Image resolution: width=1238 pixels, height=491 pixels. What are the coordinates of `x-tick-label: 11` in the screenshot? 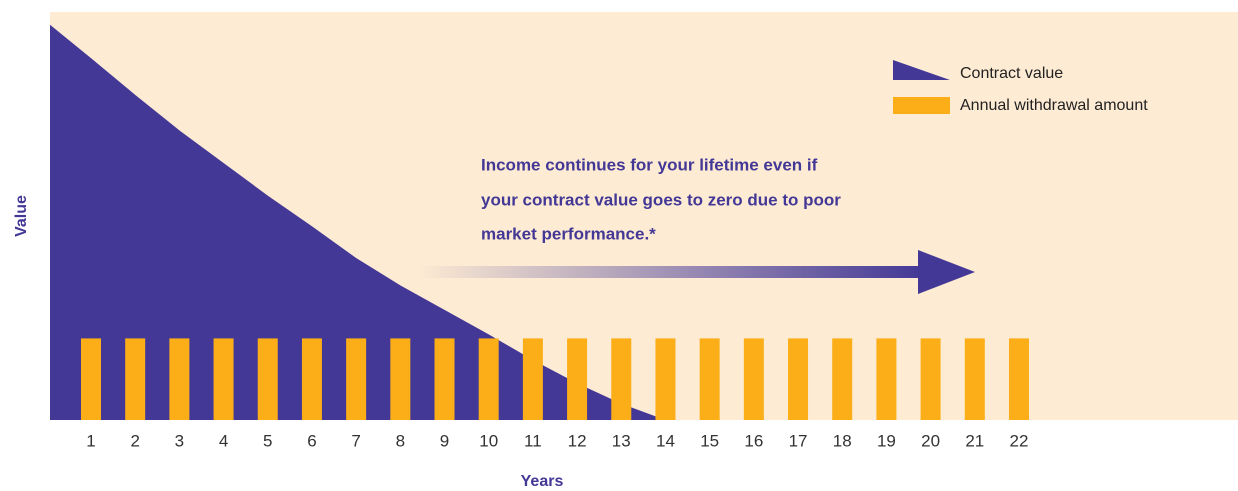 It's located at (533, 440).